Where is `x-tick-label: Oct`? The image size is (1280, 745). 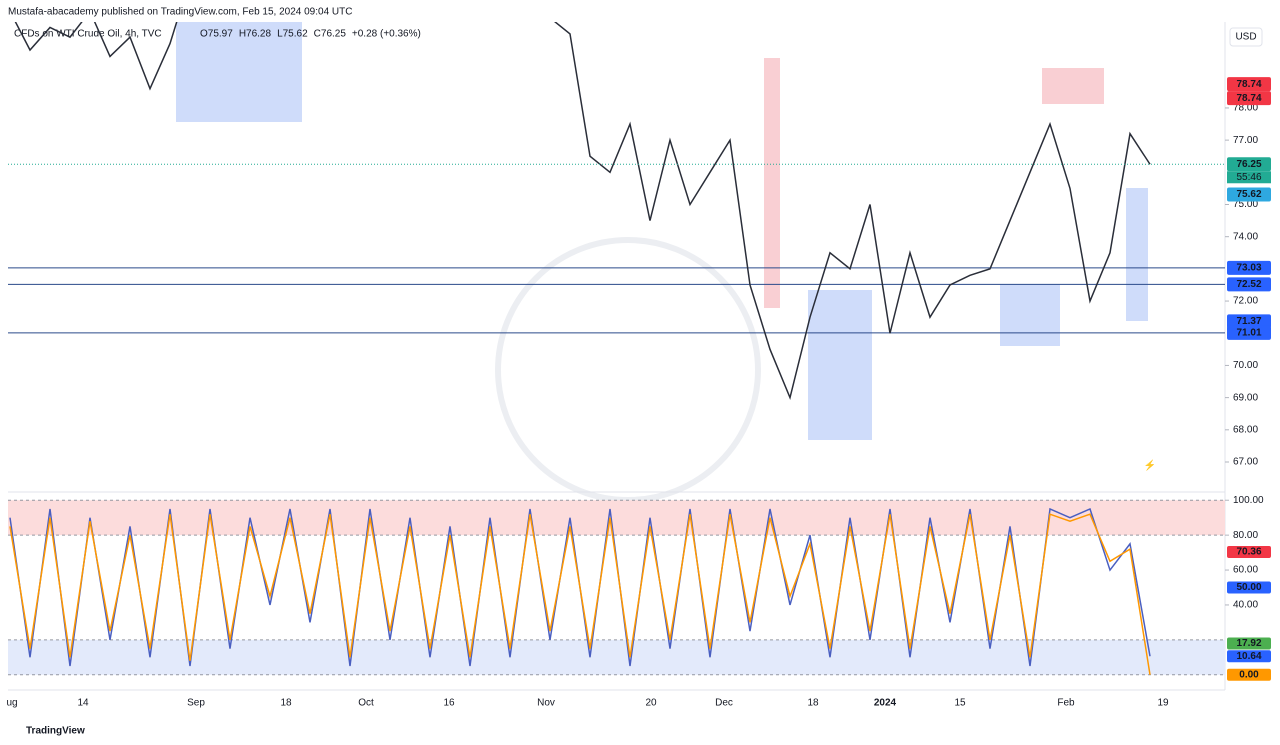
x-tick-label: Oct is located at coordinates (366, 703).